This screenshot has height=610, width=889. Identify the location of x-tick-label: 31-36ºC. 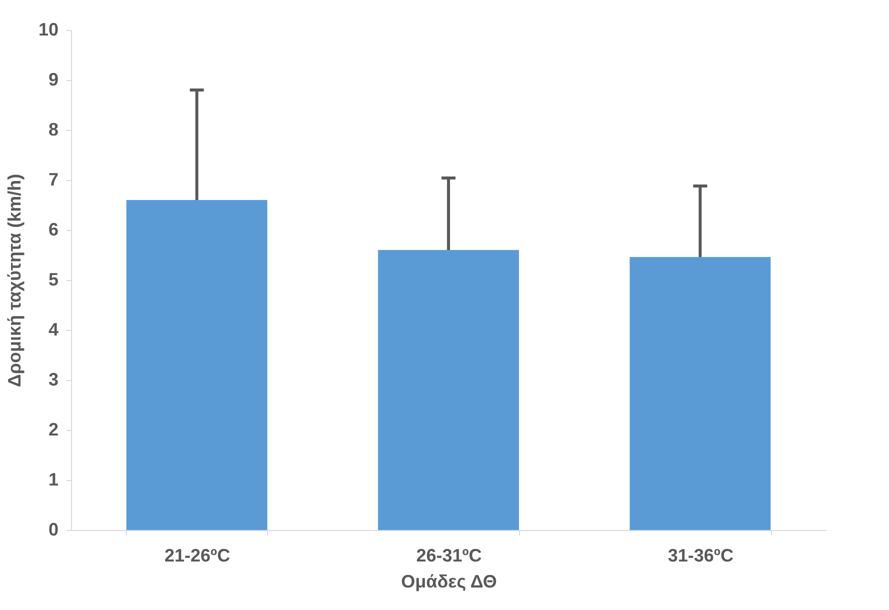
(701, 556).